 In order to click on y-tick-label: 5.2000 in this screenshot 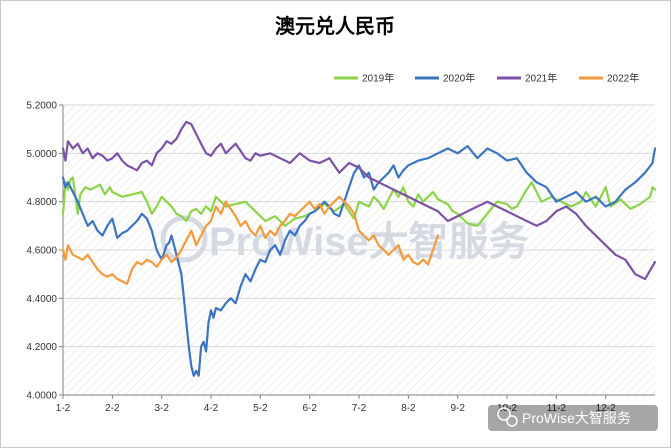, I will do `click(41, 106)`.